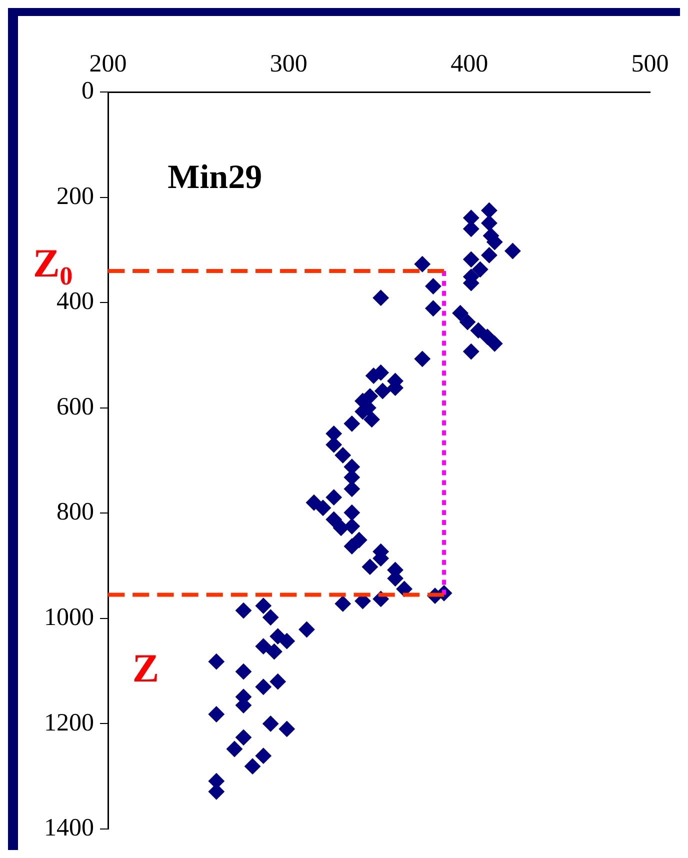 The height and width of the screenshot is (858, 688). I want to click on y-tick-label: 0, so click(88, 91).